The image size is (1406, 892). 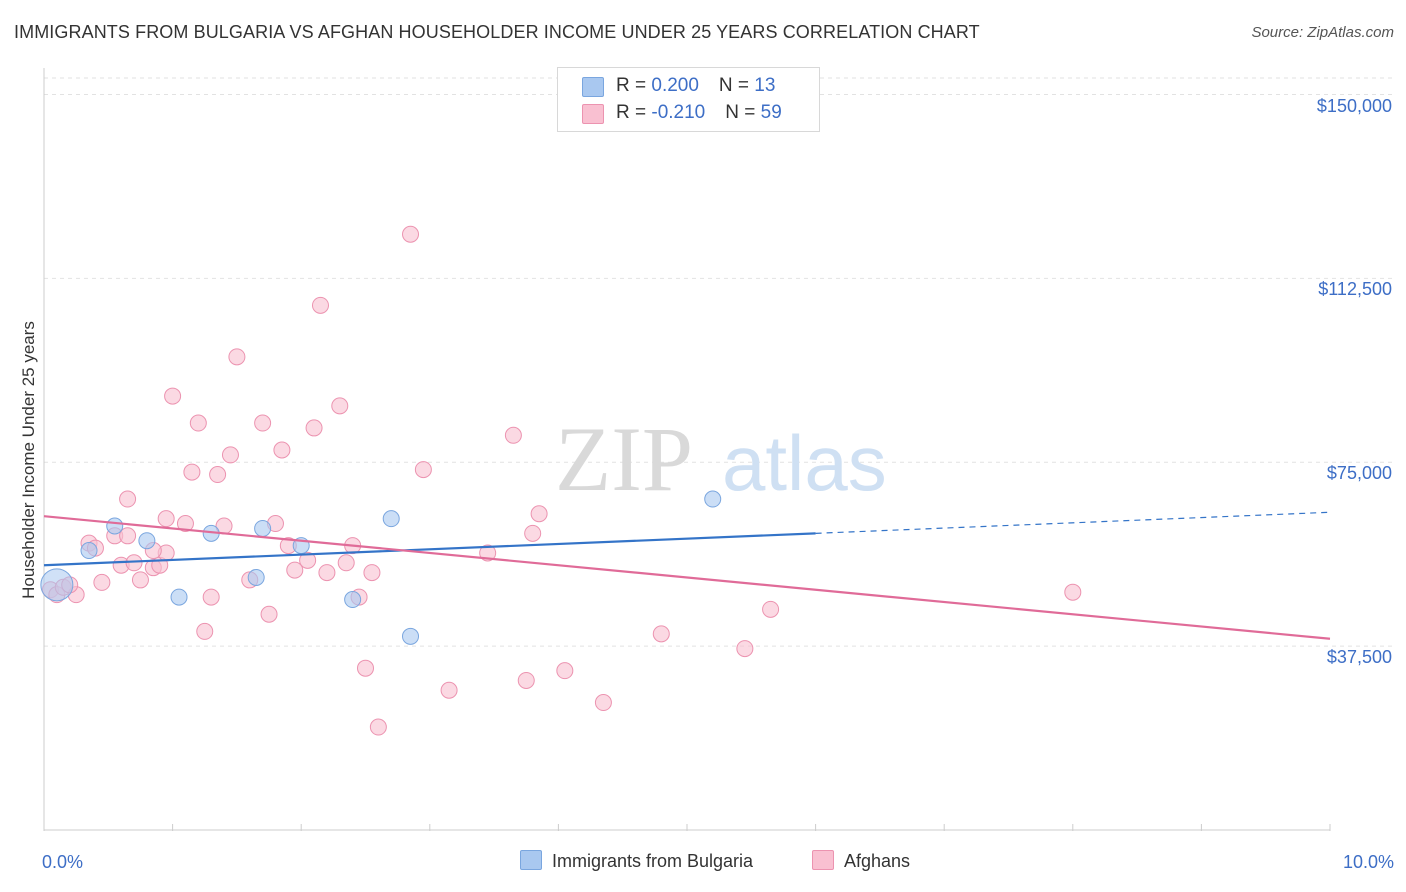 I want to click on bulgaria-trend-line, so click(x=429, y=549).